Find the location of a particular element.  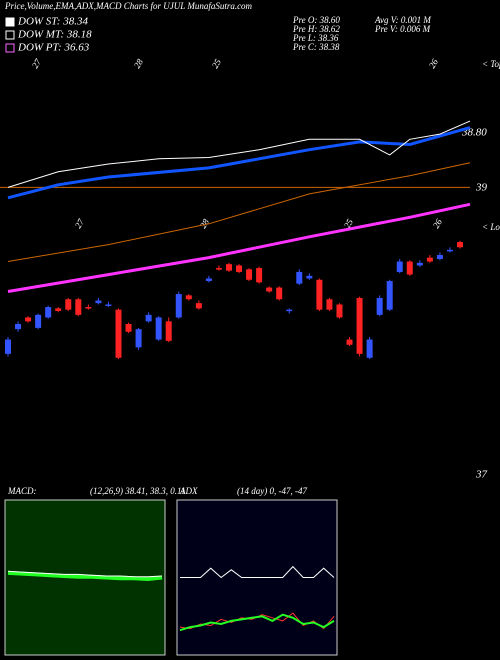

side-label: < Tops is located at coordinates (491, 64).